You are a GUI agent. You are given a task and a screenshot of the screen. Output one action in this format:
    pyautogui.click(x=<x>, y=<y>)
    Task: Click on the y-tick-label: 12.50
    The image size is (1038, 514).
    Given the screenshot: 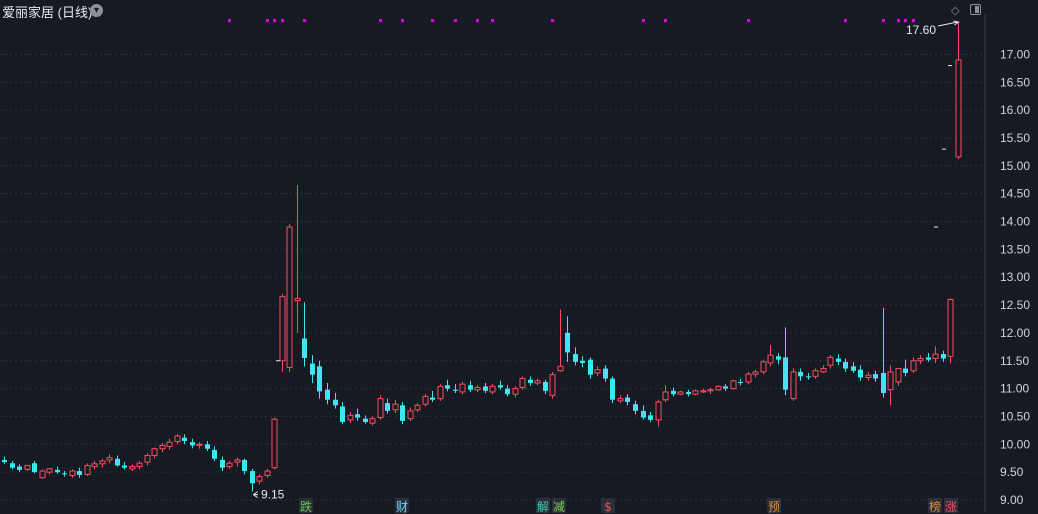 What is the action you would take?
    pyautogui.click(x=1015, y=305)
    